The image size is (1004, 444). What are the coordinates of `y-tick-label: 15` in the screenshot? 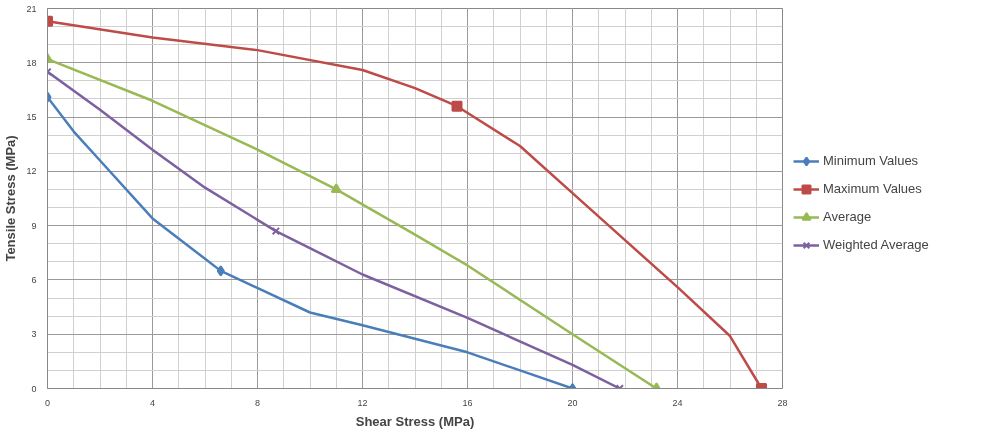 It's located at (31, 117).